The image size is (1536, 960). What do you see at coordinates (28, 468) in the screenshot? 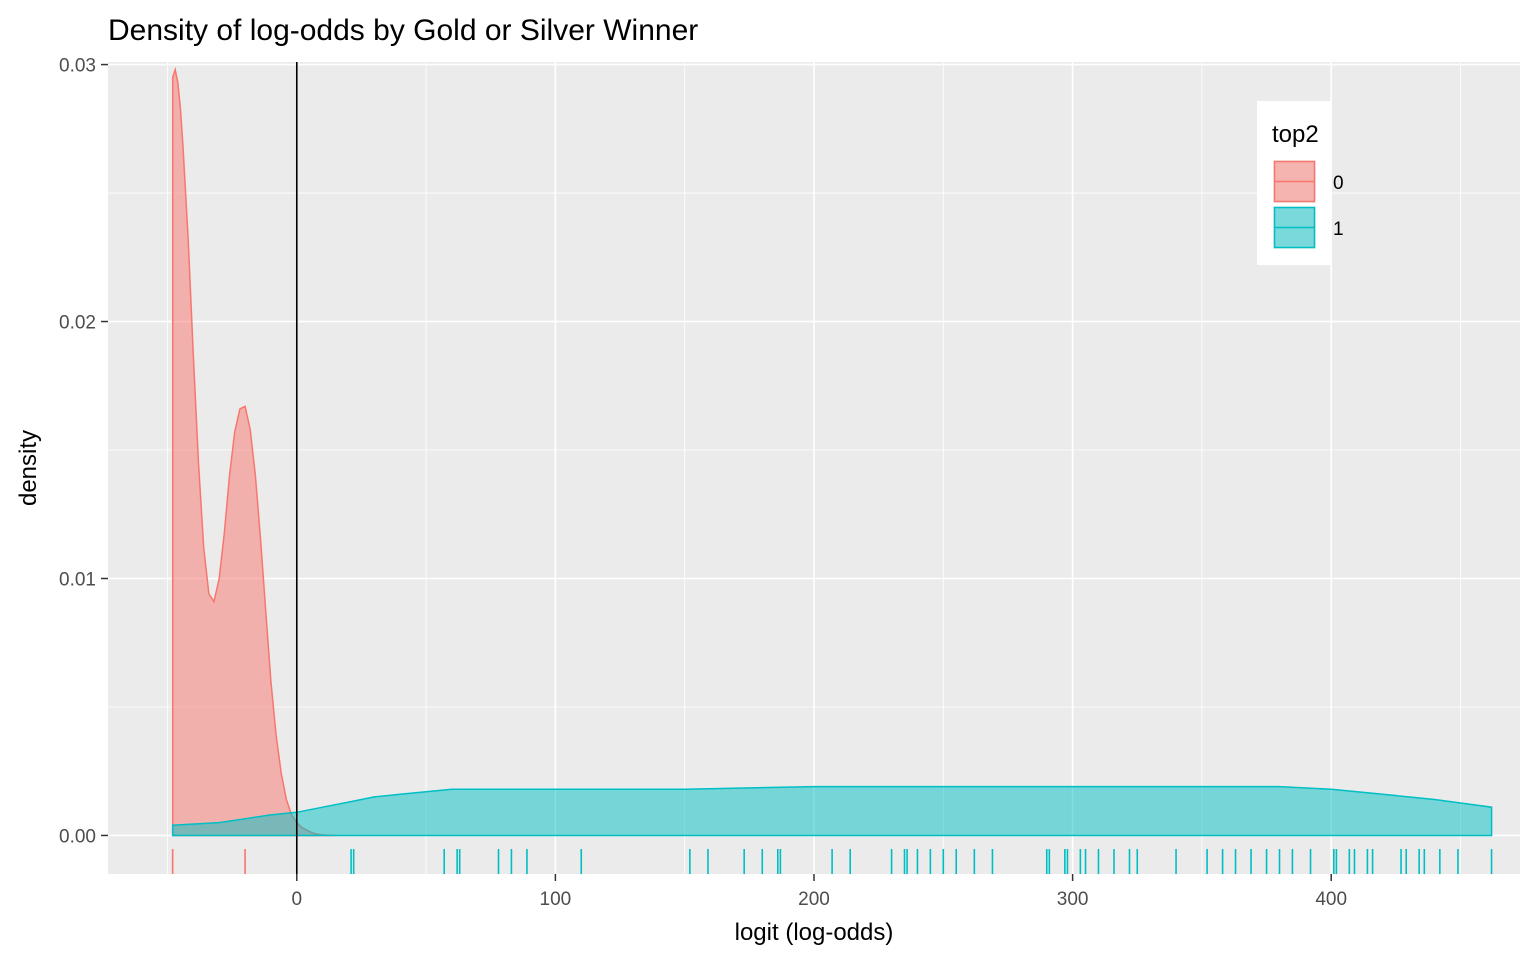
I see `y-axis-title: density` at bounding box center [28, 468].